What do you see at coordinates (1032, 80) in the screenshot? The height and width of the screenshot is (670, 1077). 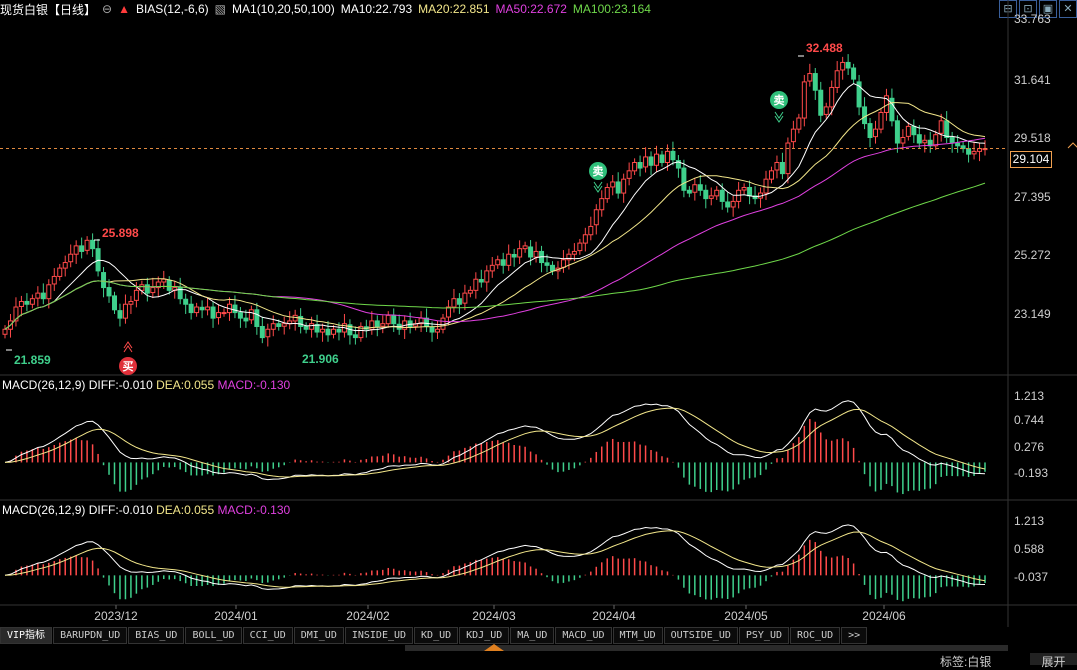 I see `price-axis-label: 31.641` at bounding box center [1032, 80].